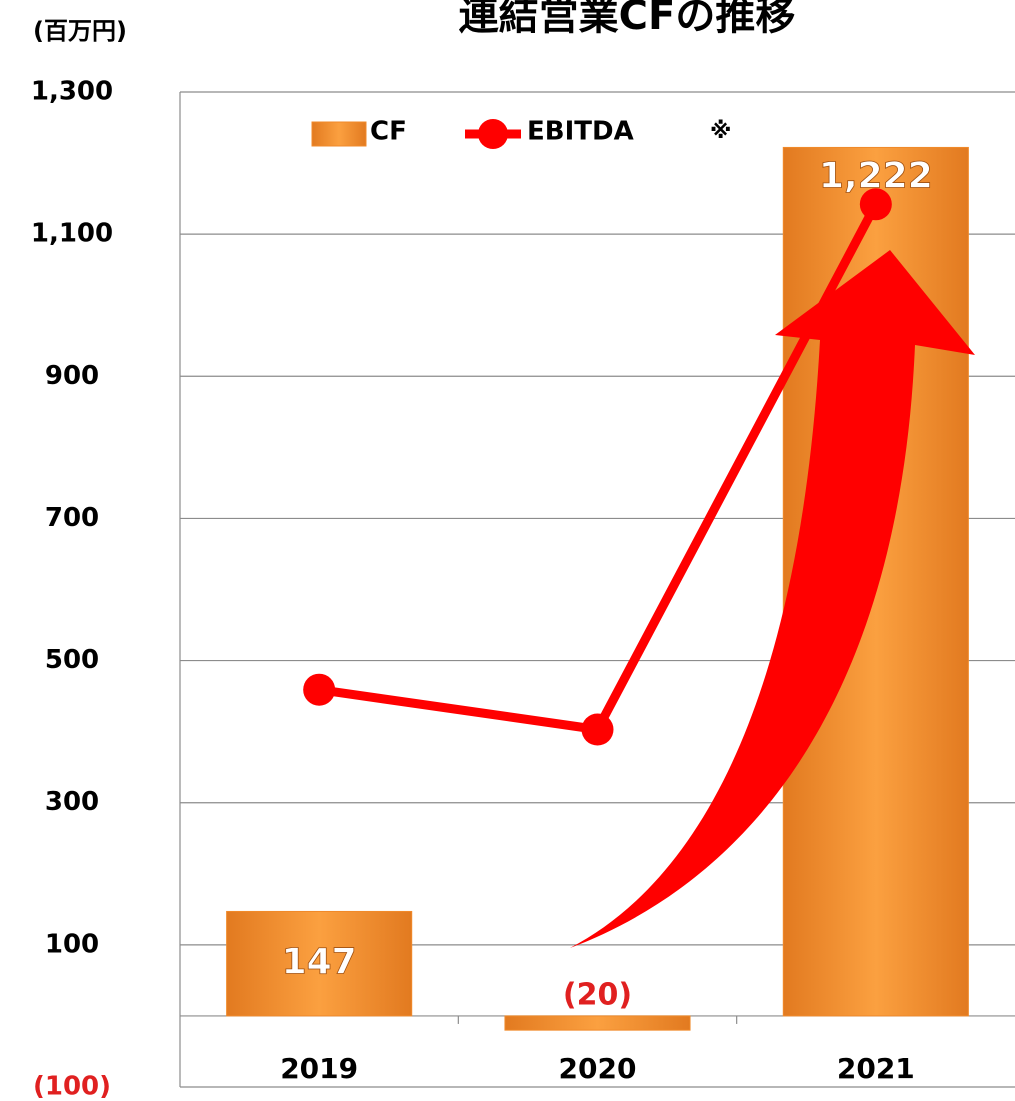 The width and height of the screenshot is (1015, 1101). I want to click on data-label: (20), so click(597, 994).